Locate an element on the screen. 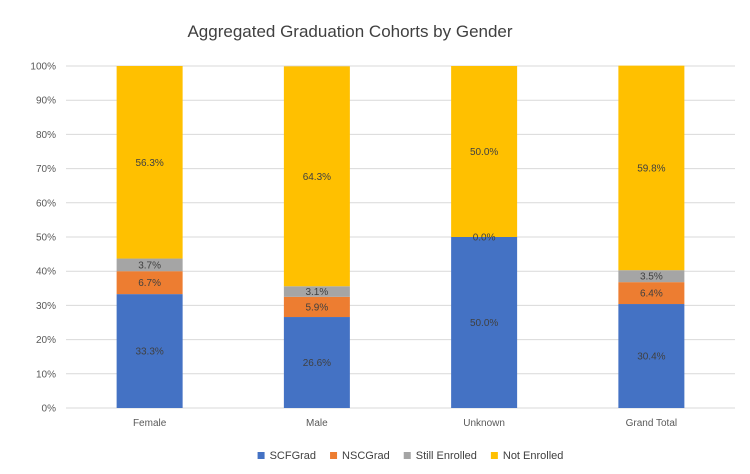 The width and height of the screenshot is (750, 474). x-category-label: Unknown is located at coordinates (484, 423).